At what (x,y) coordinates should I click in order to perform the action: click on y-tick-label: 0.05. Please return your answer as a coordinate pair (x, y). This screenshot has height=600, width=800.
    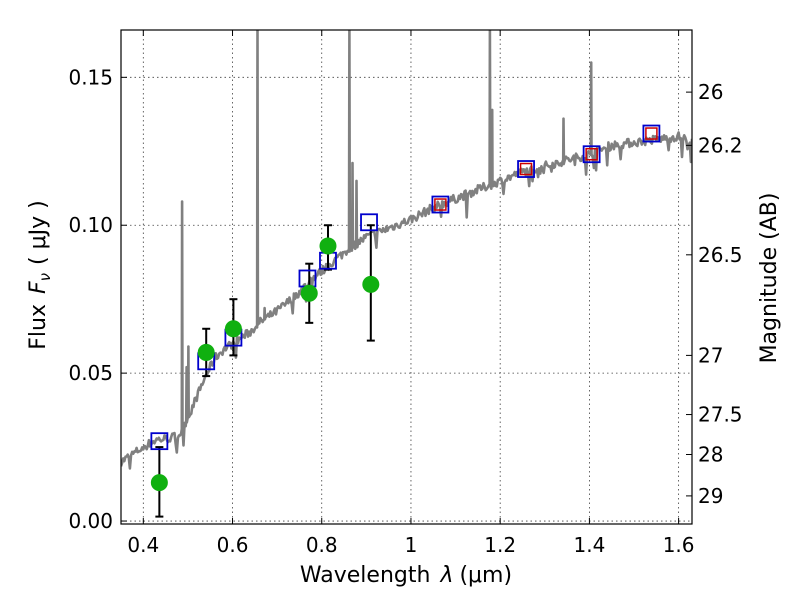
    Looking at the image, I should click on (90, 373).